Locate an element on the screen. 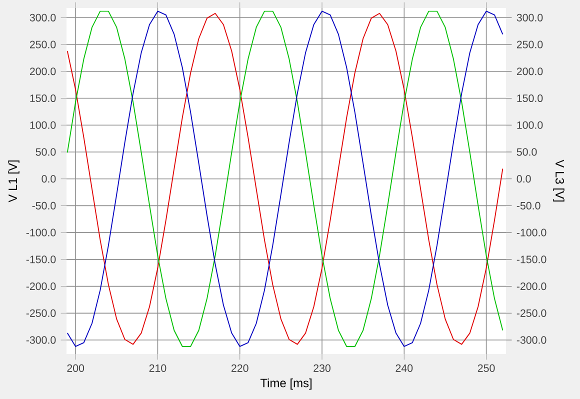  y2-axis-title: V L3 [V] is located at coordinates (558, 181).